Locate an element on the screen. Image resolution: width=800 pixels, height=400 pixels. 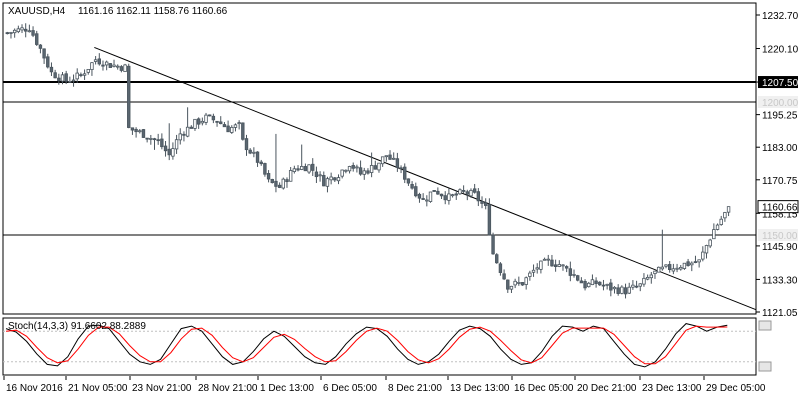
time-tick-label: 28 Nov 21:00 is located at coordinates (228, 388).